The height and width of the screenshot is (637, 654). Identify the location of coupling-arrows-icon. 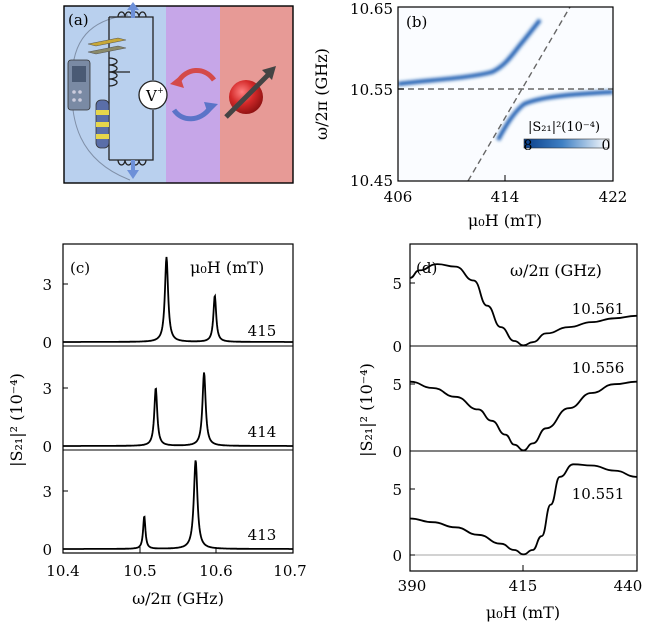
(194, 95).